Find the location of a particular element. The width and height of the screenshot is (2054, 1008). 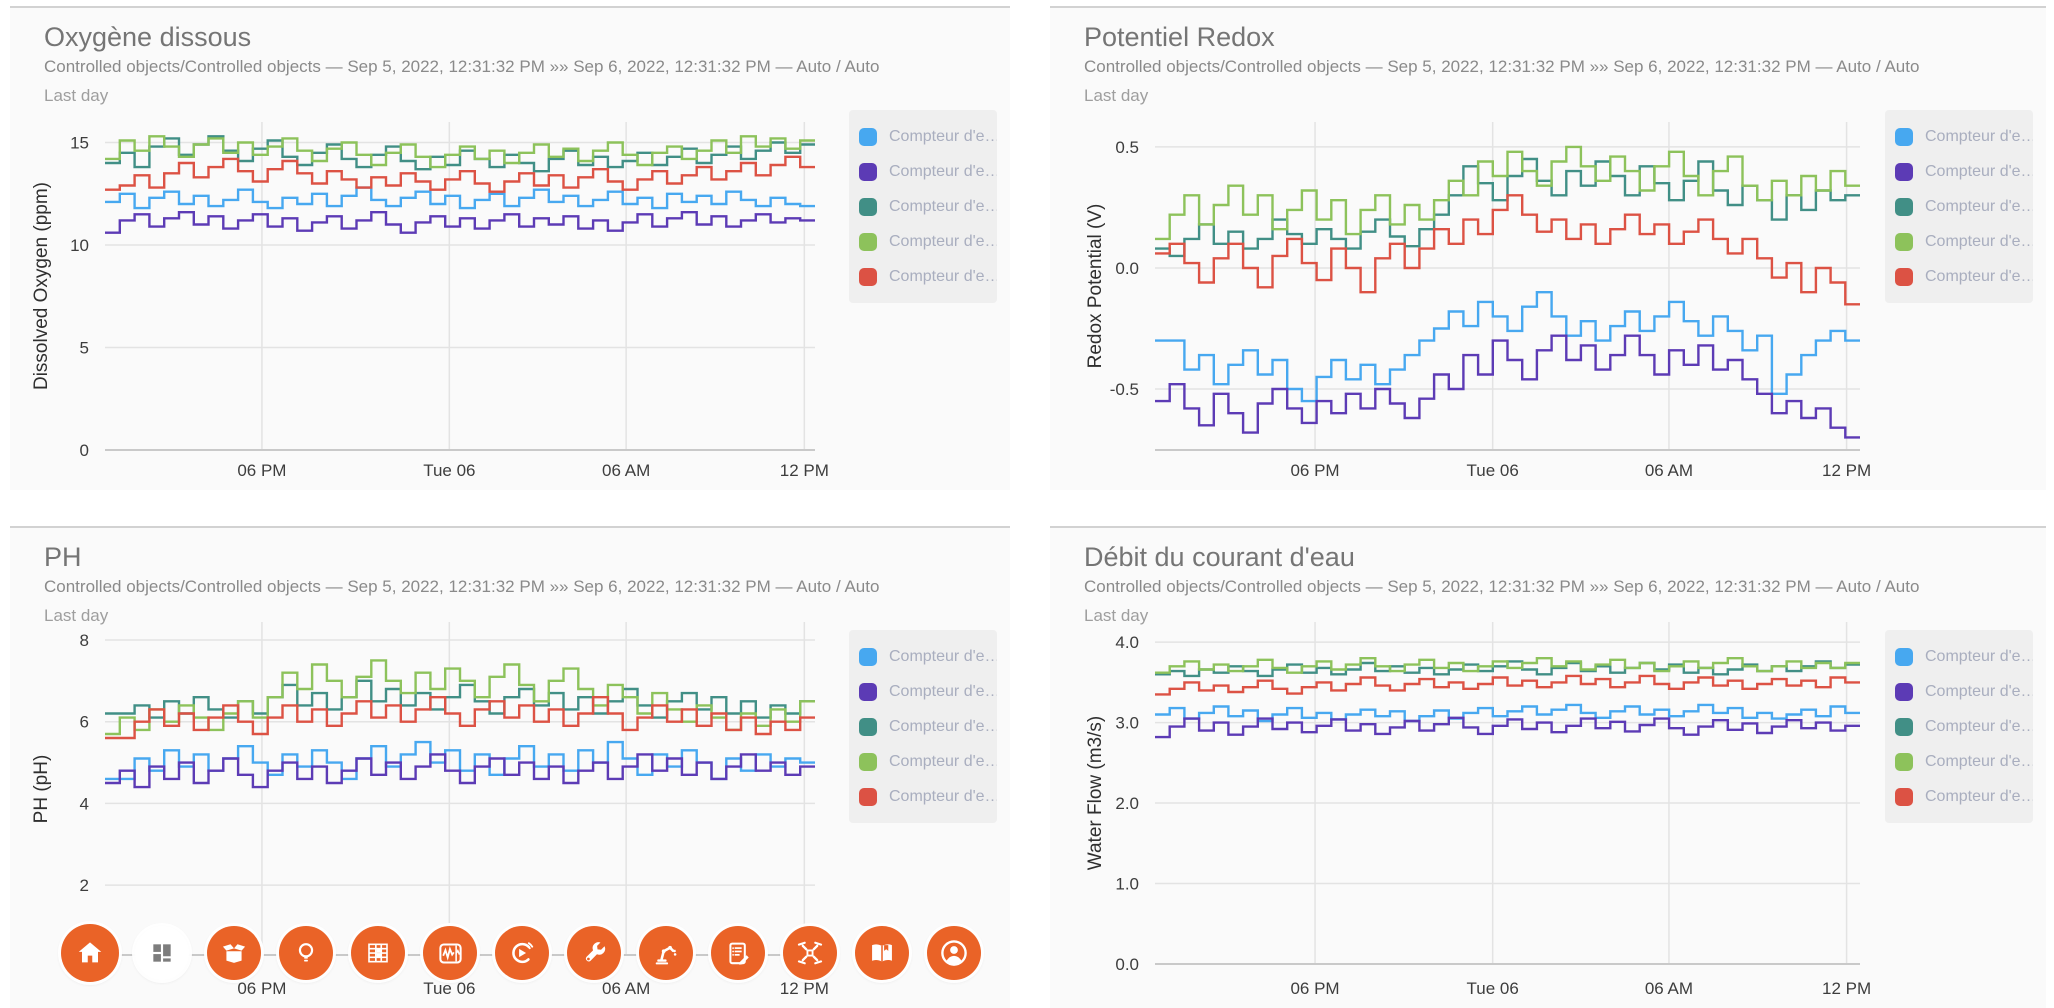

toolbar-button-robot-arm is located at coordinates (666, 953).